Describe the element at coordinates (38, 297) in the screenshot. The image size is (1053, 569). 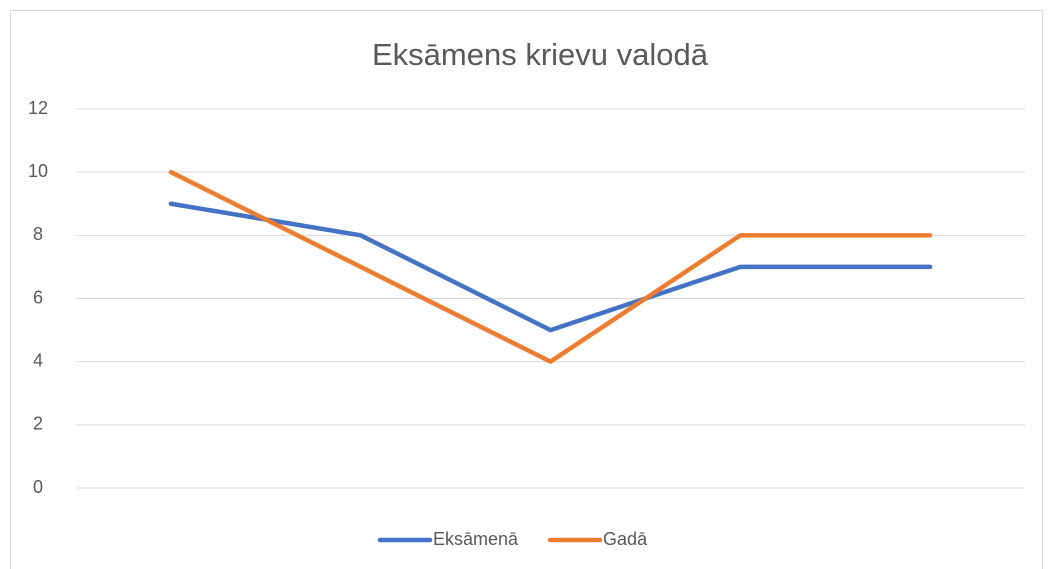
I see `y-tick-label: 6` at that location.